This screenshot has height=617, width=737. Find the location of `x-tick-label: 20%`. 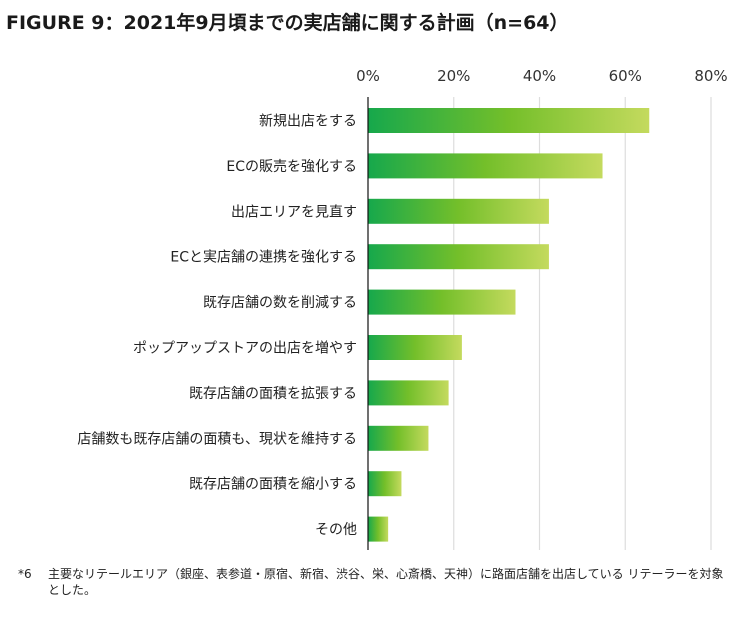

x-tick-label: 20% is located at coordinates (453, 76).